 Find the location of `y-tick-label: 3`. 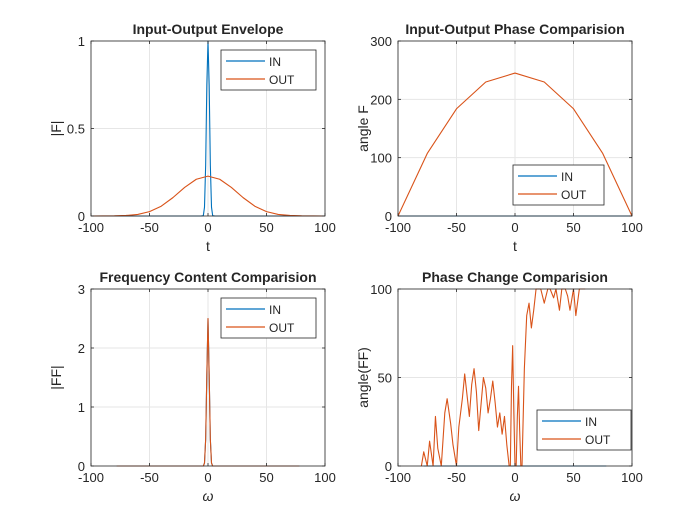

y-tick-label: 3 is located at coordinates (81, 289).